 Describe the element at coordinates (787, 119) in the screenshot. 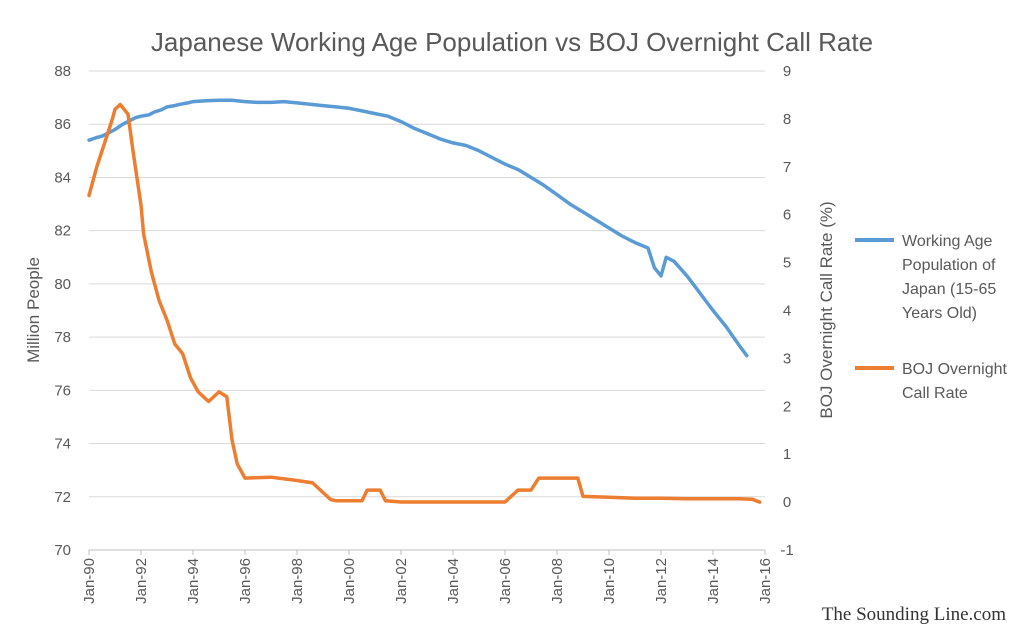

I see `y-right-tick-label: 8` at that location.